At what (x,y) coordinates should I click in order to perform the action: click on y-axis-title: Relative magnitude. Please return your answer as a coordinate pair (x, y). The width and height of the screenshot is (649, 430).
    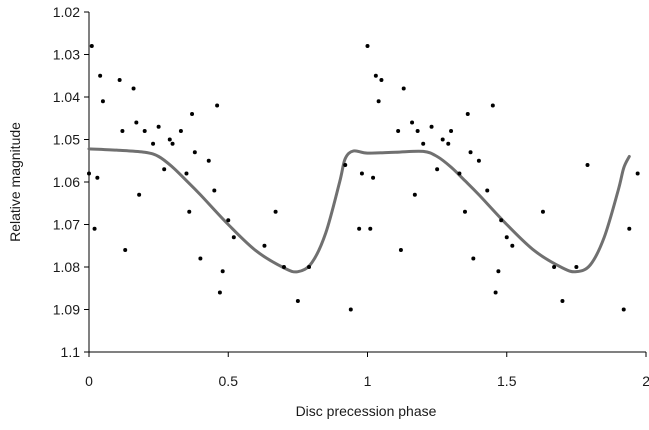
    Looking at the image, I should click on (15, 182).